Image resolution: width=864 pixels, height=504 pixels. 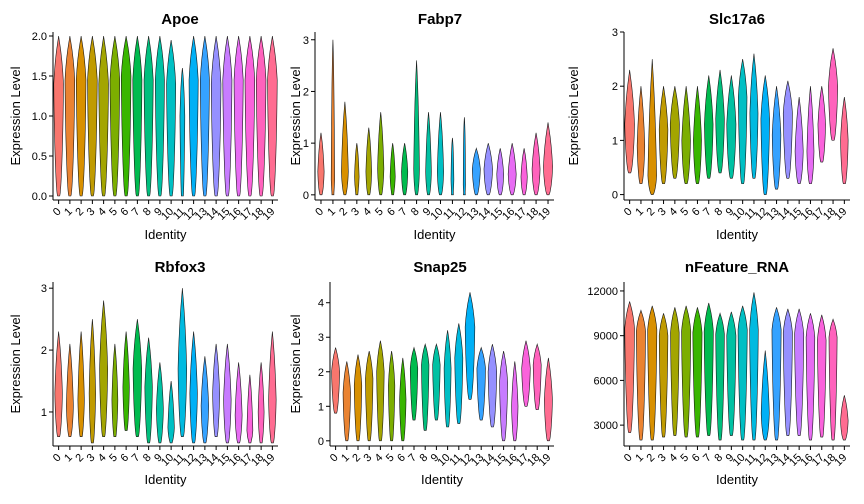 I want to click on y-tick-label: 9000, so click(x=606, y=337).